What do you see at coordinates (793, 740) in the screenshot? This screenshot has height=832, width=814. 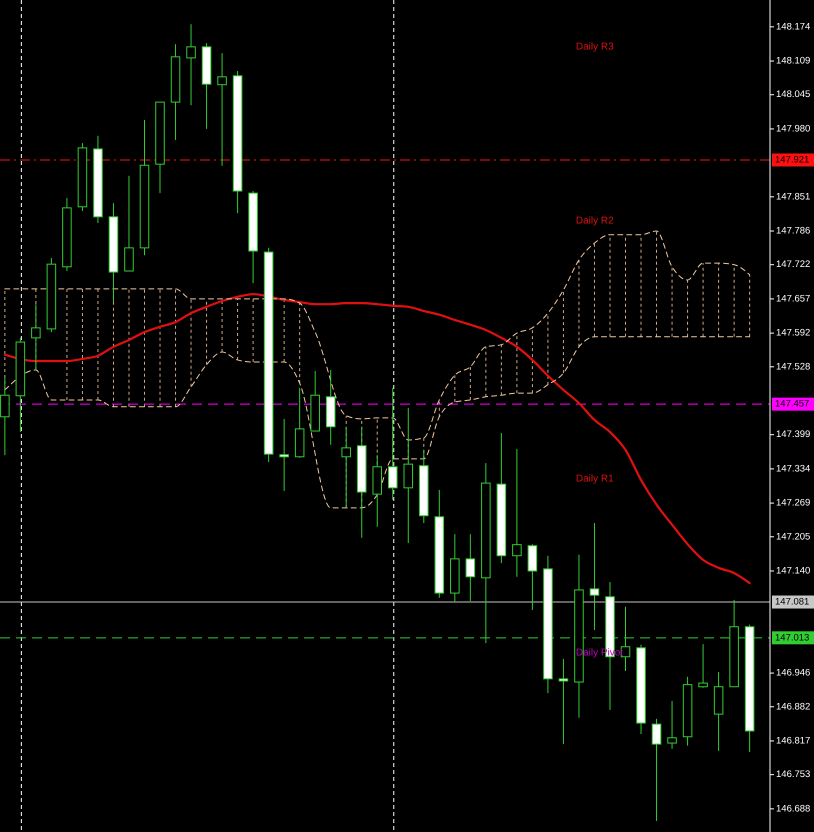 I see `y-tick-label: 146.817` at bounding box center [793, 740].